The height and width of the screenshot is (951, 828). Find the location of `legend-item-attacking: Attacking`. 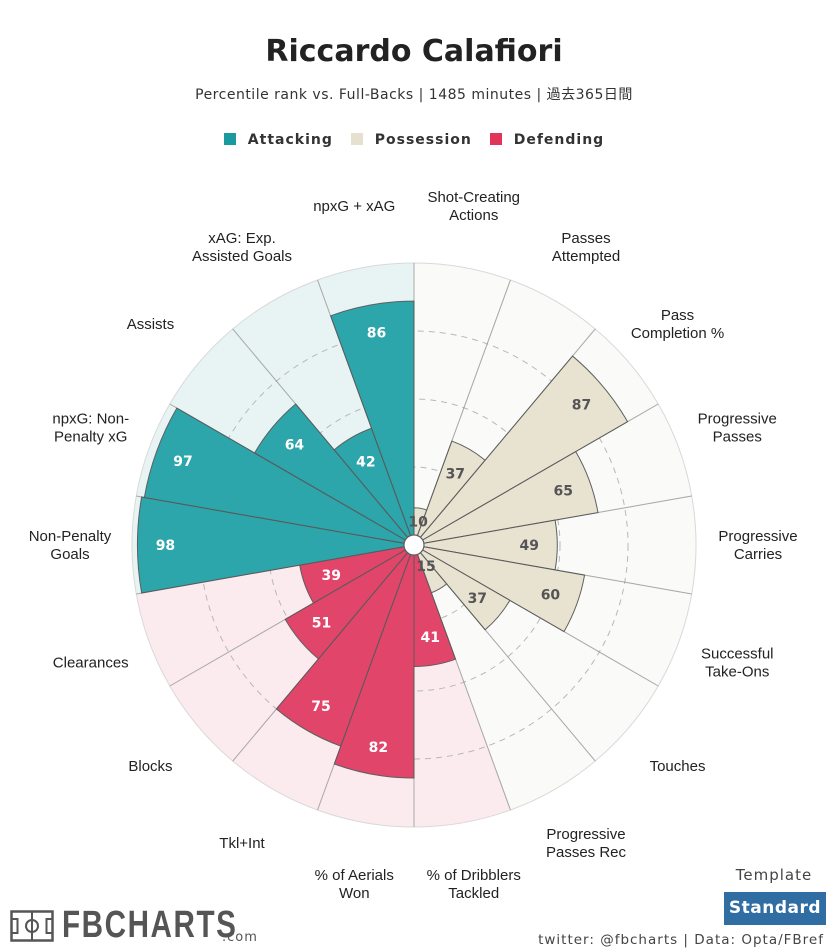

legend-item-attacking: Attacking is located at coordinates (278, 140).